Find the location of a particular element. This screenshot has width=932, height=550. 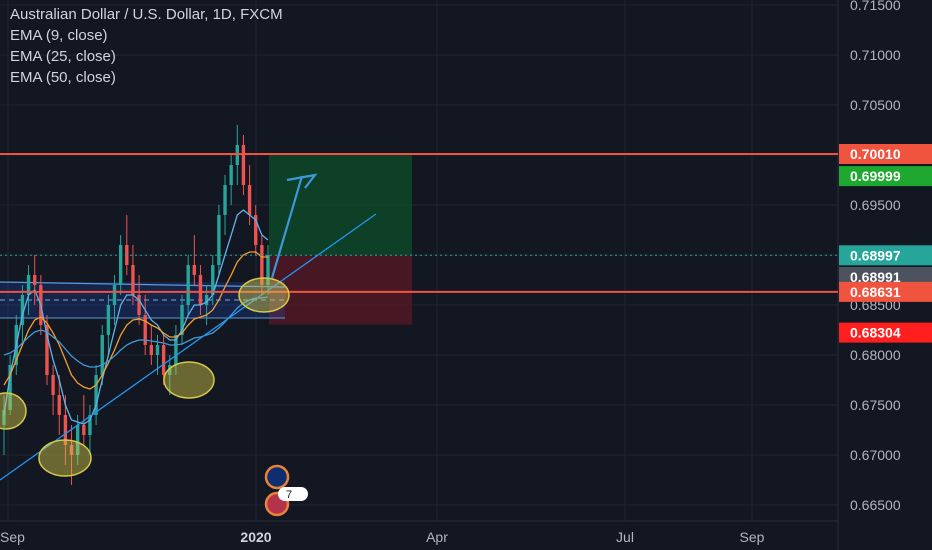

time-axis-tick: Sep is located at coordinates (12, 537).